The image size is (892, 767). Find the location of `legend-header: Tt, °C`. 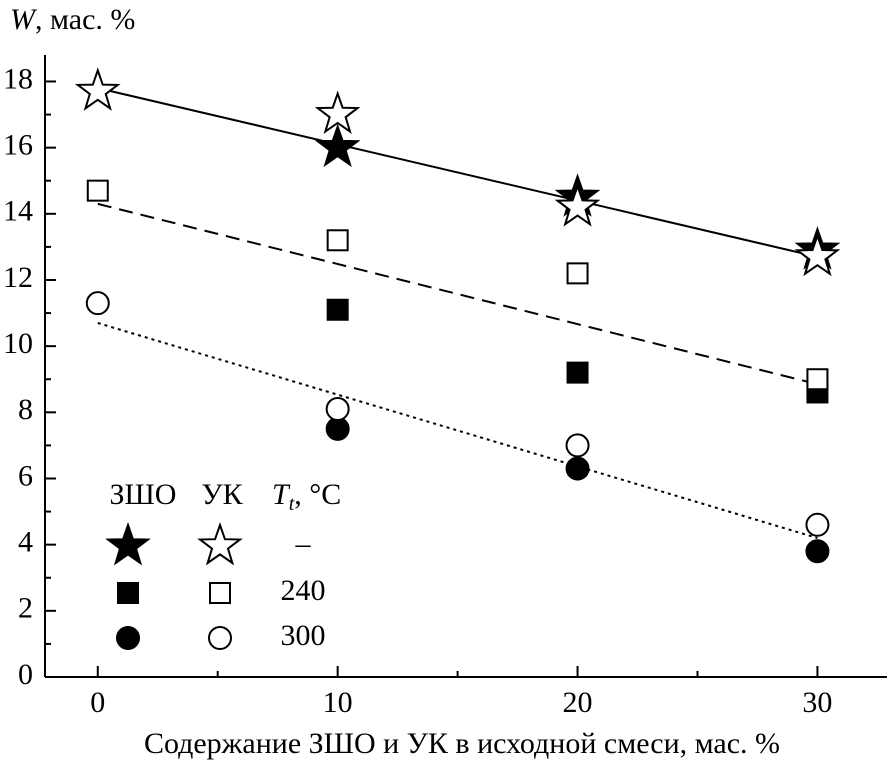

legend-header: Tt, °C is located at coordinates (306, 496).